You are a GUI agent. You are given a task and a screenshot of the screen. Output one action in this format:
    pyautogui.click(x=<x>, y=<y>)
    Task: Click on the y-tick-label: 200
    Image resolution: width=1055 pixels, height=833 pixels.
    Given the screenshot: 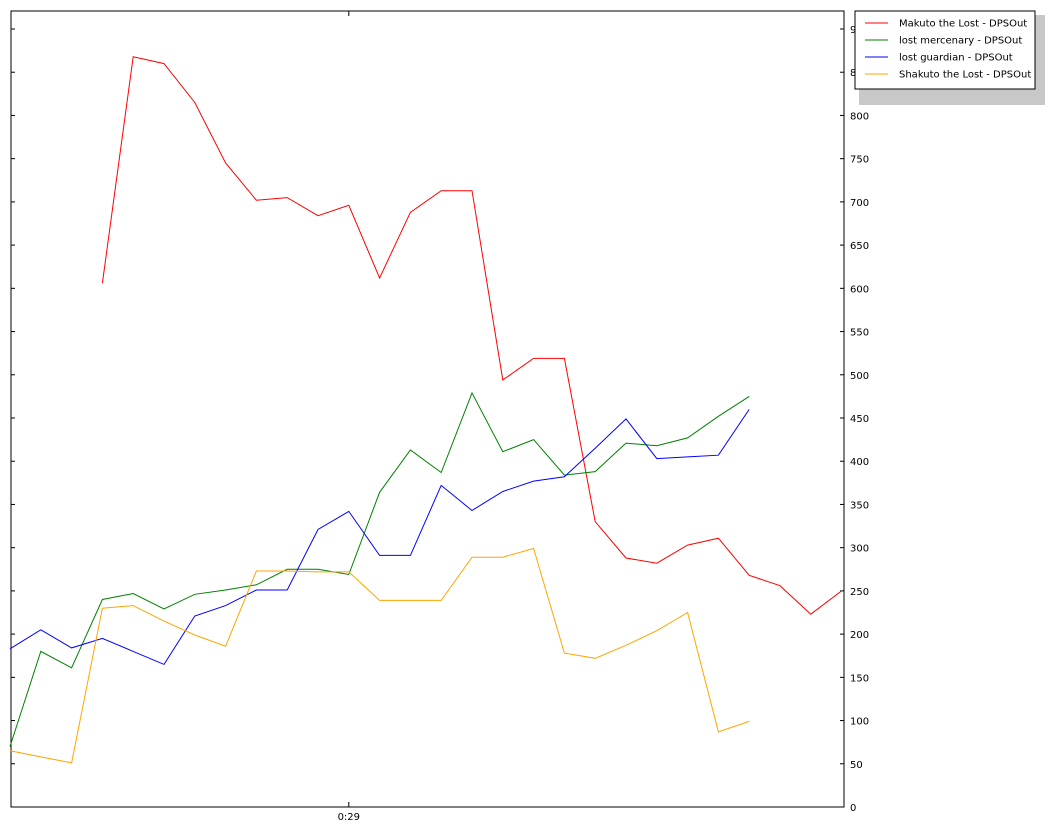 What is the action you would take?
    pyautogui.click(x=859, y=635)
    